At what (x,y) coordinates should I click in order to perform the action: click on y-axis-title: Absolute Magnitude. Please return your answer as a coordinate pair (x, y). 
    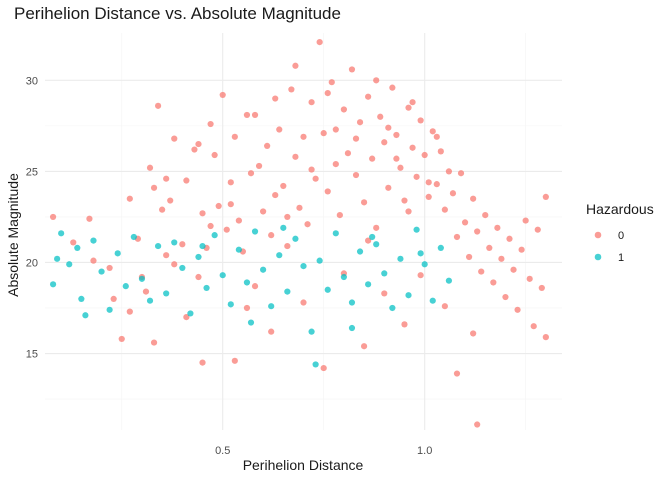
    Looking at the image, I should click on (13, 235).